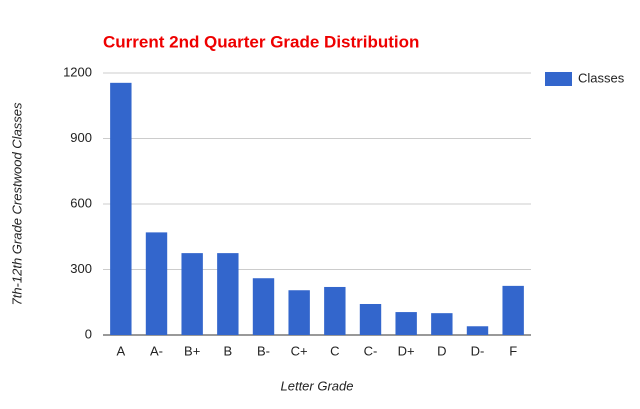 This screenshot has height=409, width=640. Describe the element at coordinates (441, 350) in the screenshot. I see `x-tick-label: D` at that location.